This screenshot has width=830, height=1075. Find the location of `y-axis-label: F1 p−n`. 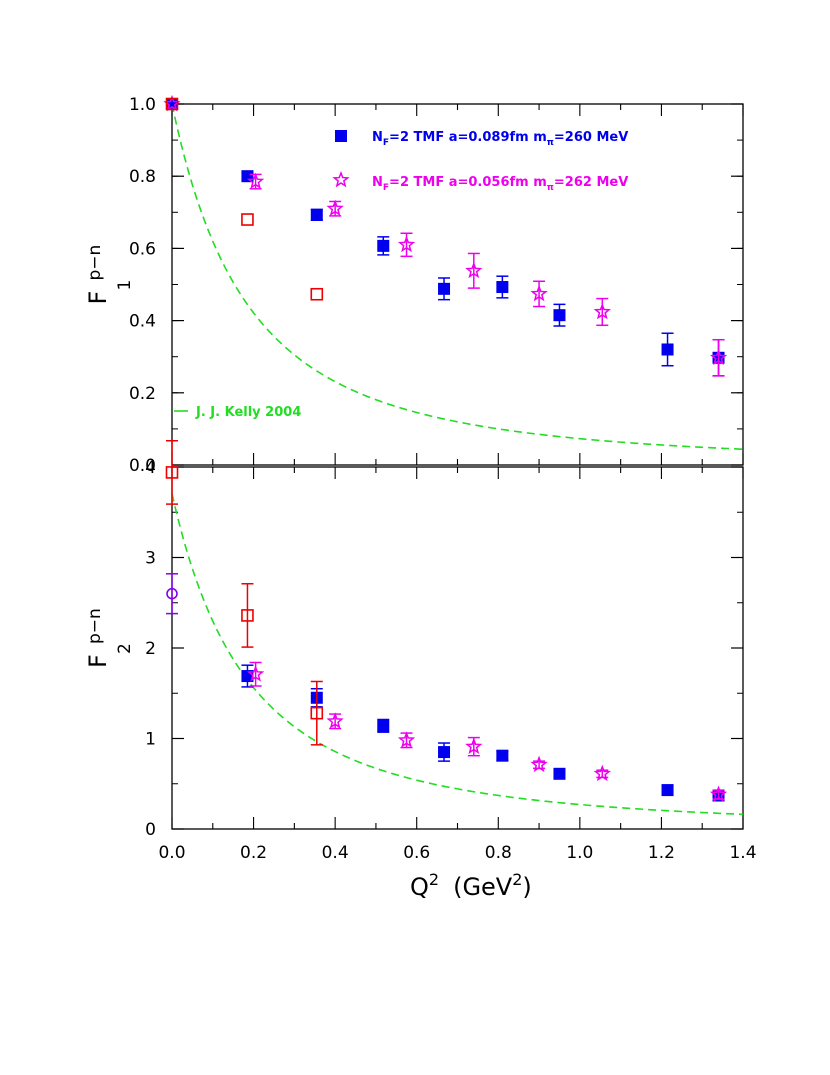

y-axis-label: F1 p−n is located at coordinates (109, 275).